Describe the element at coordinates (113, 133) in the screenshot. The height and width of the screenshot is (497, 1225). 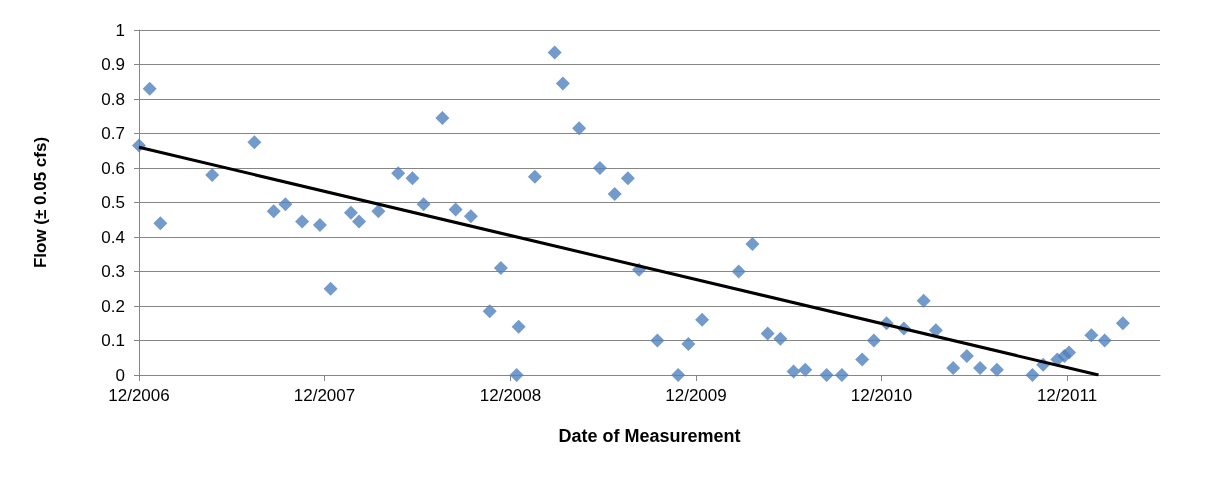
I see `y-tick-label: 0.7` at that location.